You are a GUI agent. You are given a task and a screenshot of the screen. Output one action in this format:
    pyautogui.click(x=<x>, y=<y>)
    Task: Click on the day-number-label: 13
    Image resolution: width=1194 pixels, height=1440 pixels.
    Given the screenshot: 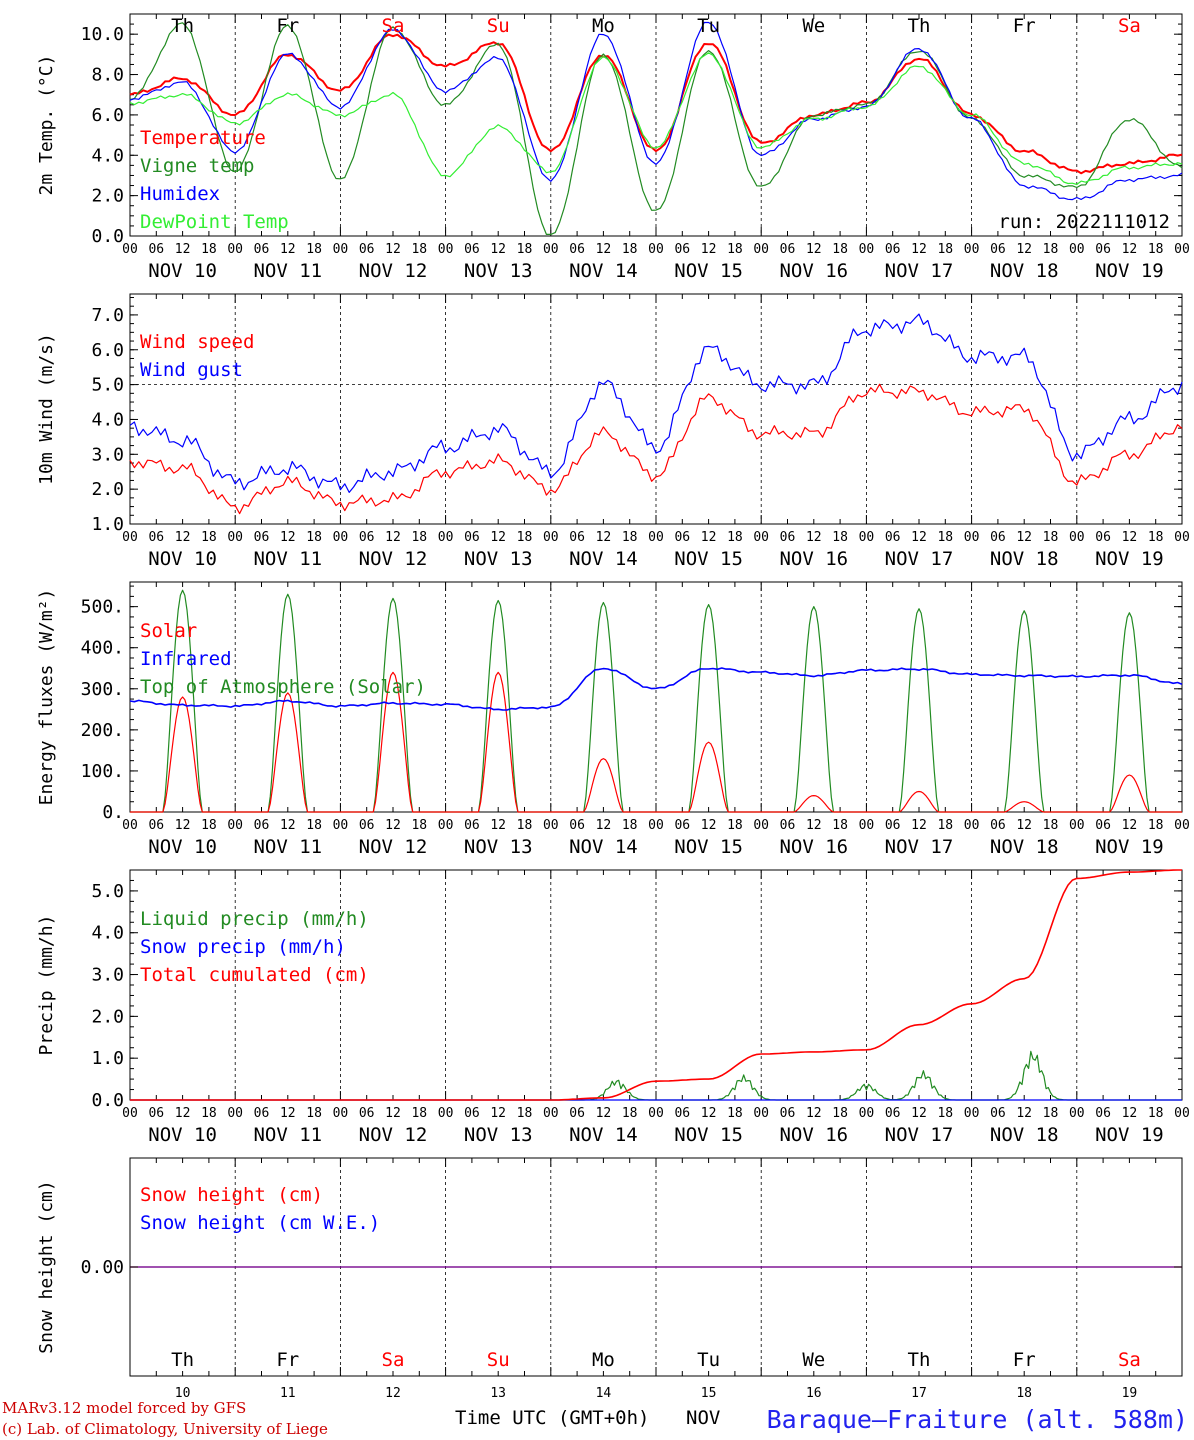 What is the action you would take?
    pyautogui.click(x=498, y=1393)
    